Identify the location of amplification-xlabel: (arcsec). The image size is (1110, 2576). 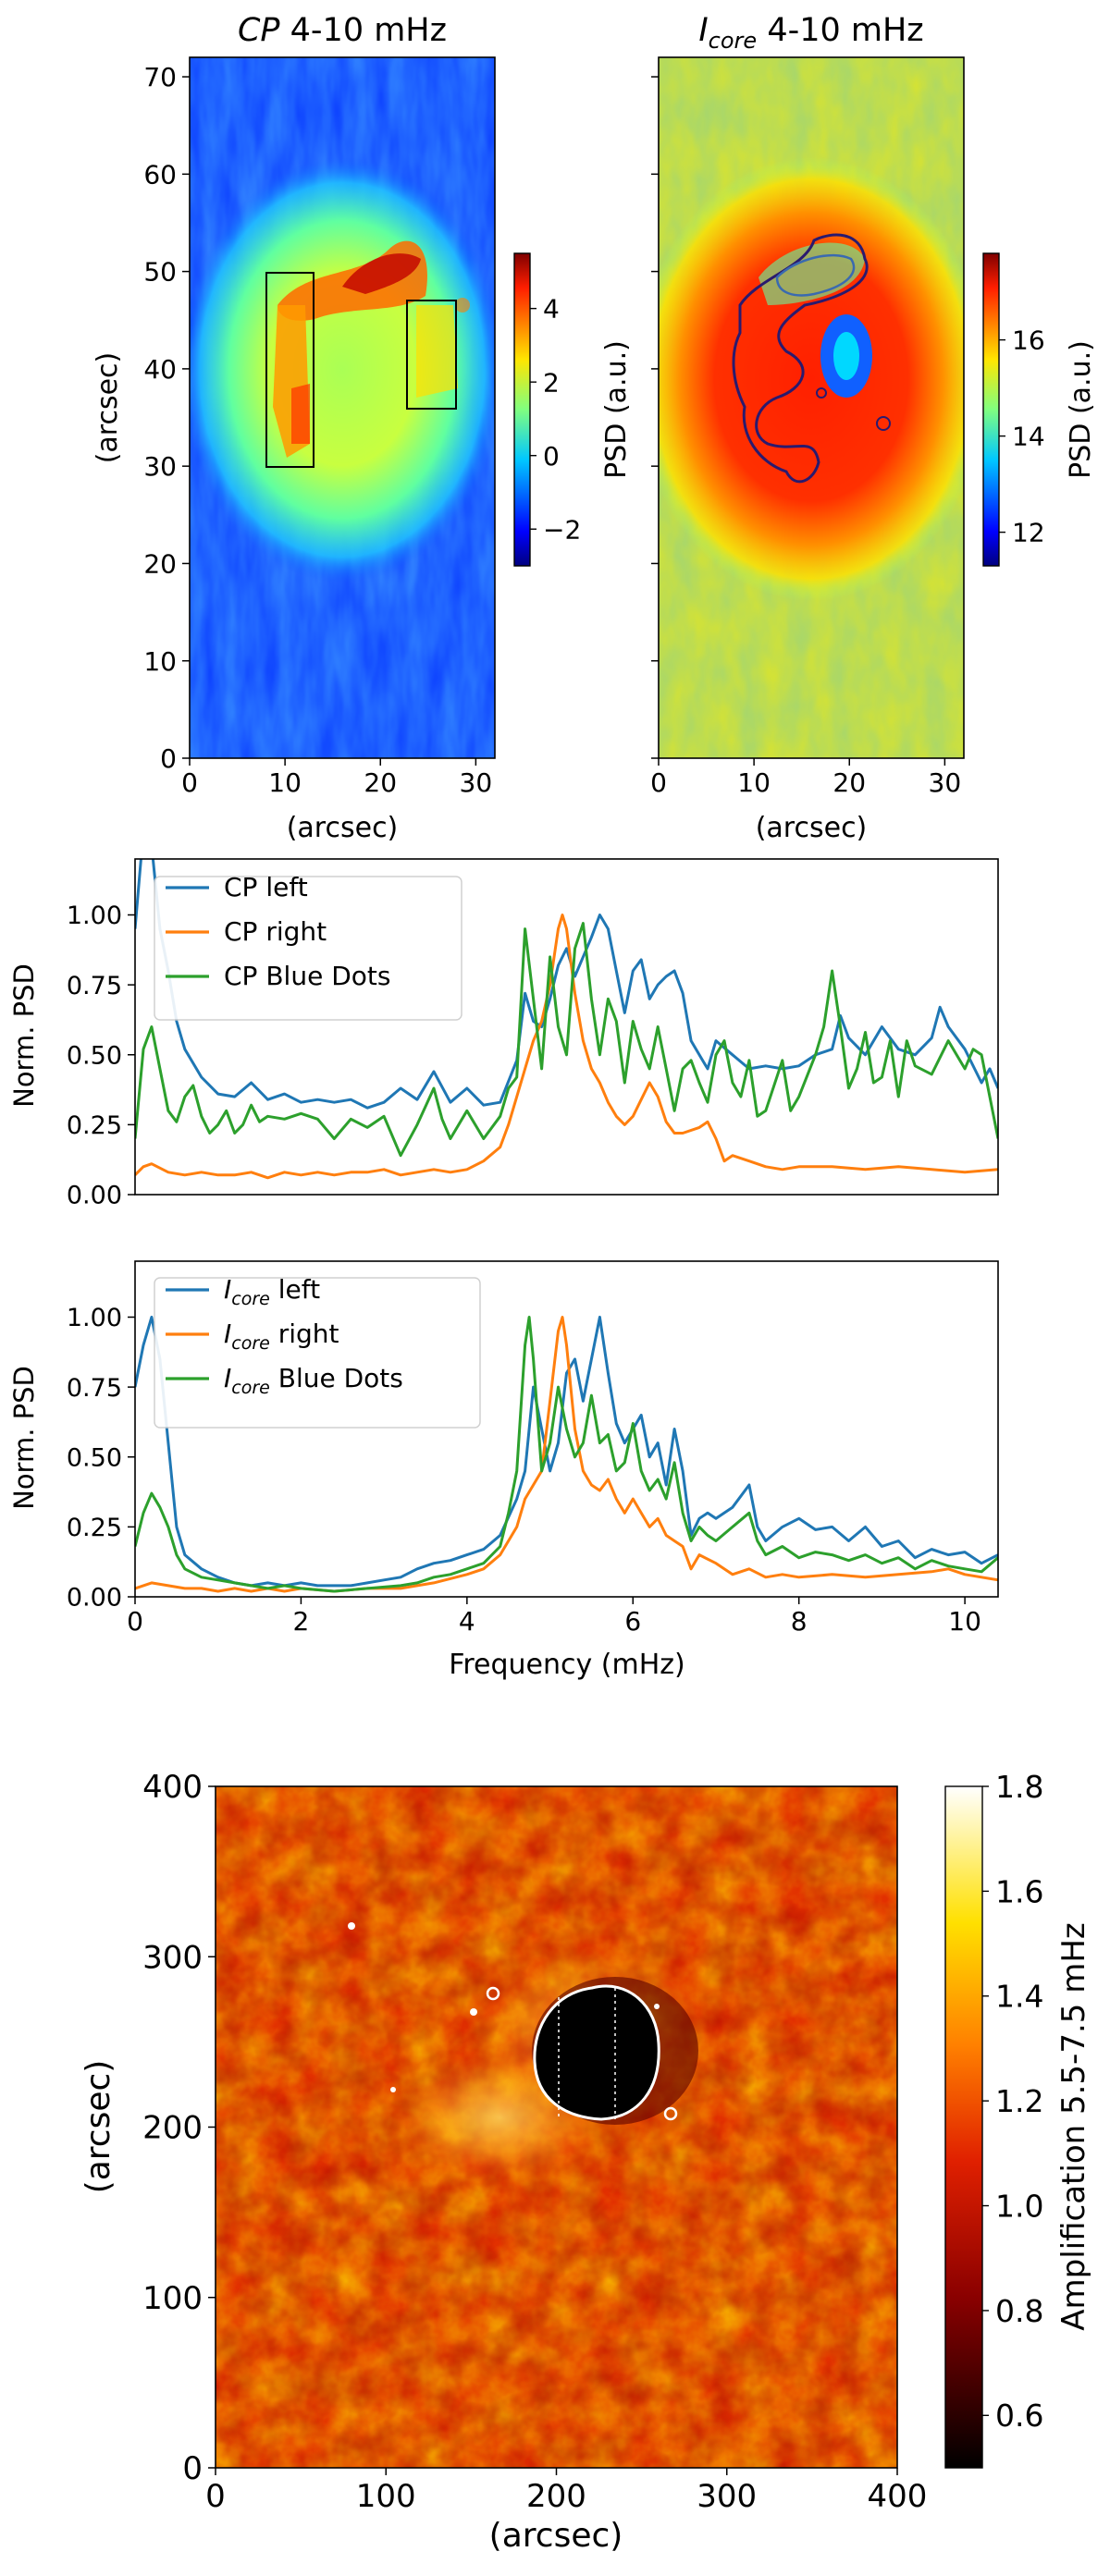
(556, 2536).